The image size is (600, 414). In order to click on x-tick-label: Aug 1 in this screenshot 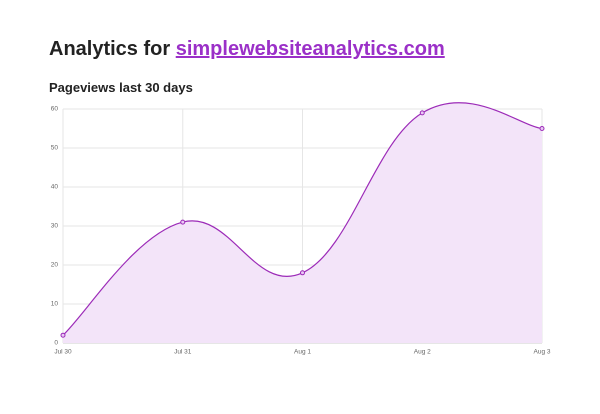, I will do `click(302, 352)`.